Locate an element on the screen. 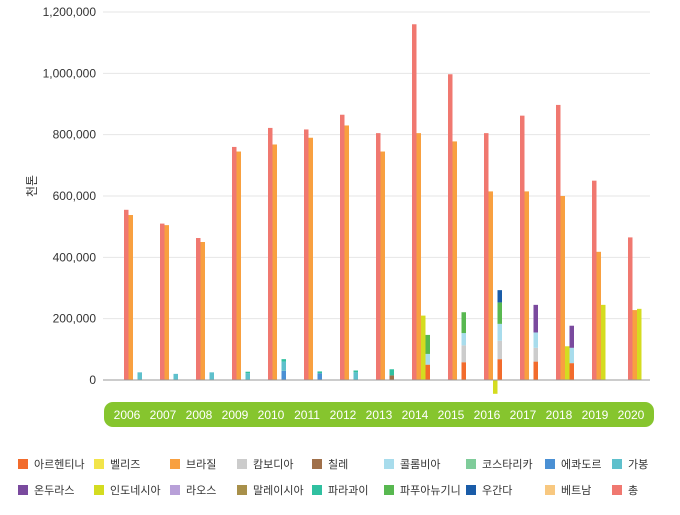 The image size is (680, 515). x-tick-label: 2013 is located at coordinates (379, 415).